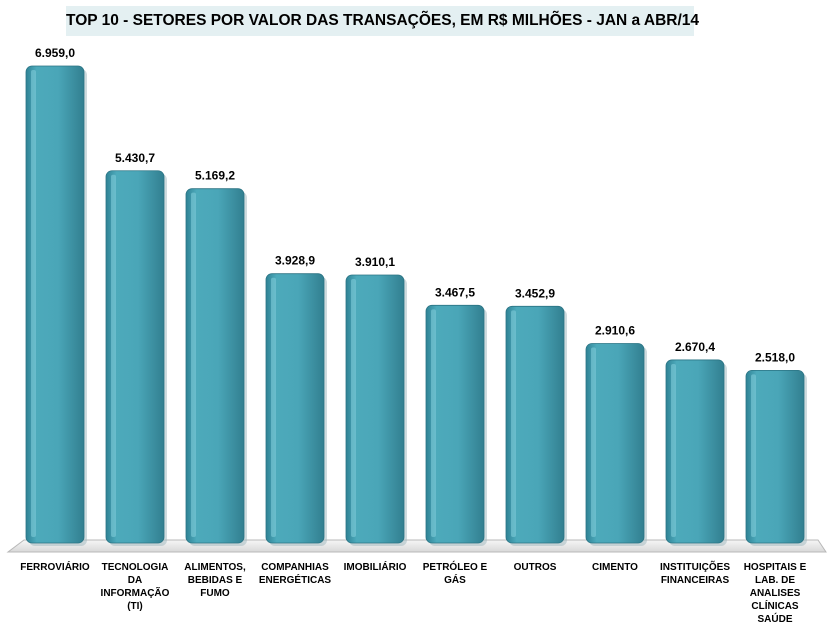 The width and height of the screenshot is (833, 641). I want to click on chart-title-background, so click(380, 21).